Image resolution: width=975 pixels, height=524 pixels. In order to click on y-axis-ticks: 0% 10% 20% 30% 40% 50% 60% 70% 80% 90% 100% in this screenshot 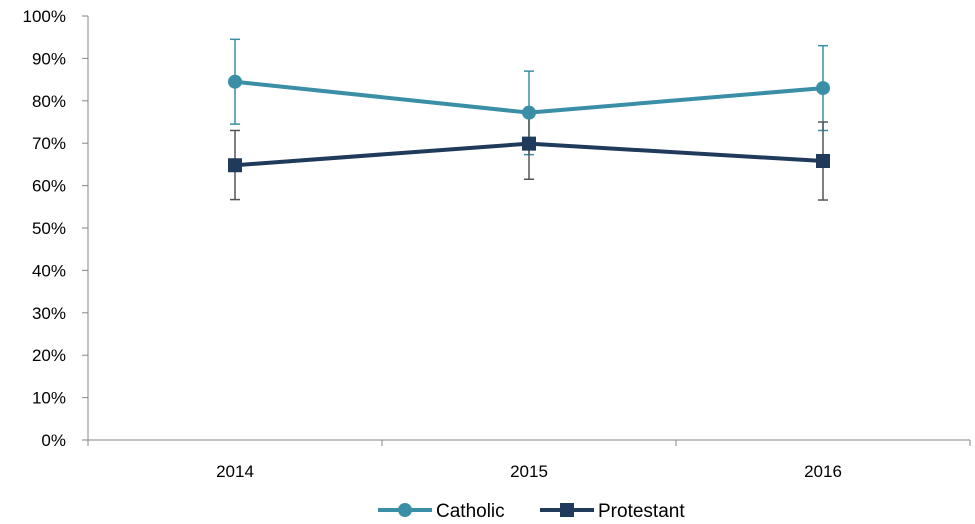, I will do `click(55, 228)`.